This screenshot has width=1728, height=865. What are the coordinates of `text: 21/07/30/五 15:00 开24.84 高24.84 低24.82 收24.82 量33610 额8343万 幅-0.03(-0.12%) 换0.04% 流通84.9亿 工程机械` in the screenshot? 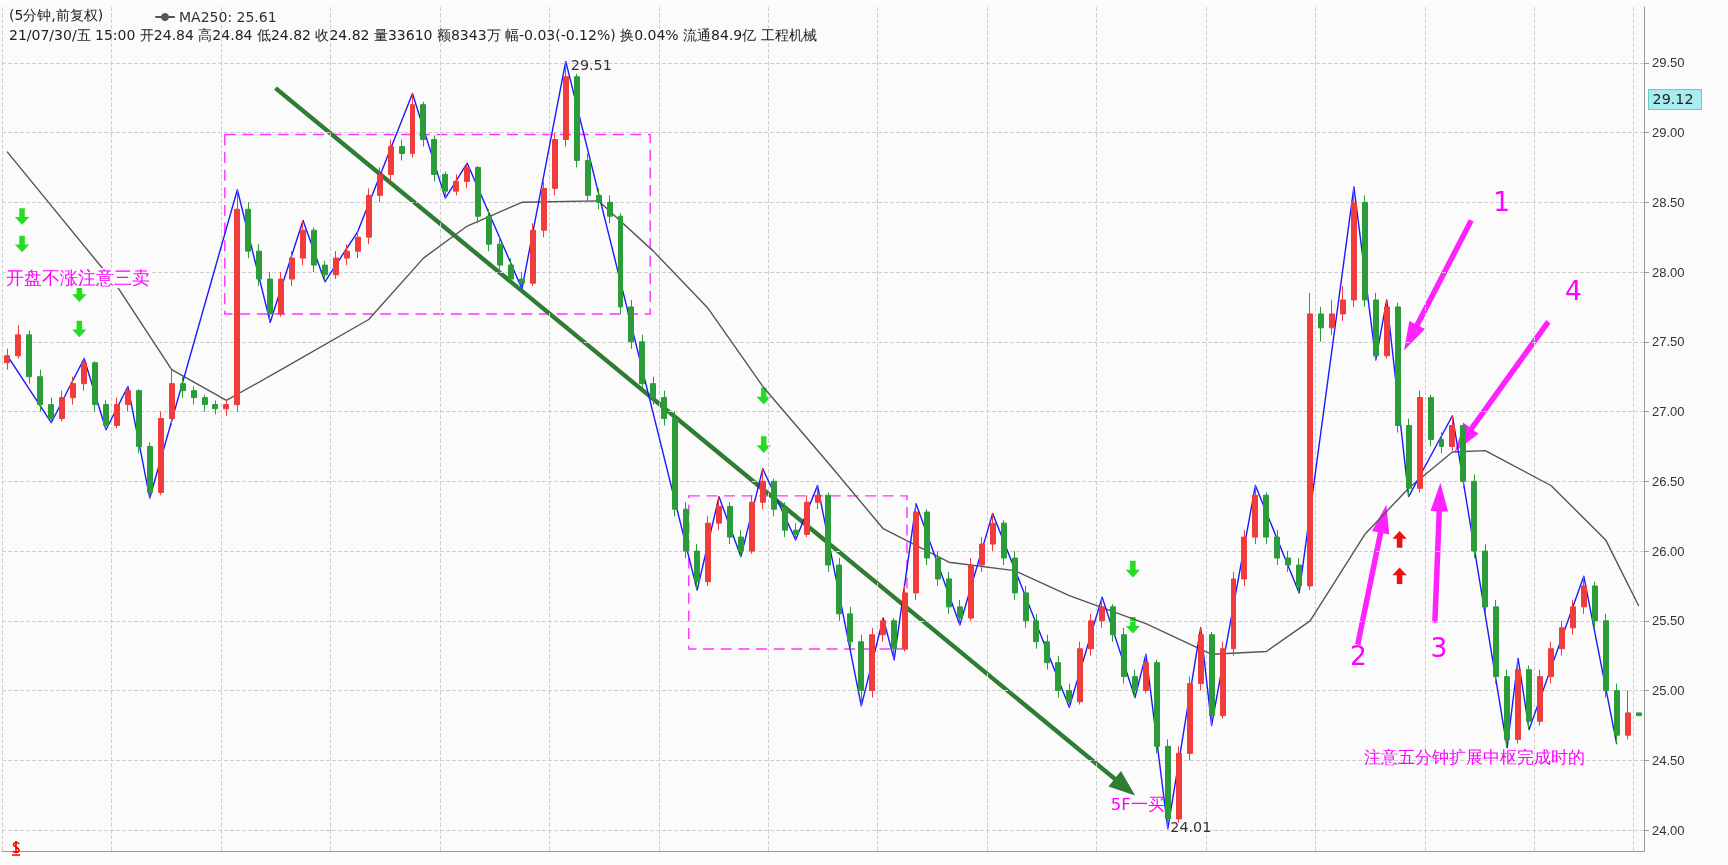 It's located at (413, 35).